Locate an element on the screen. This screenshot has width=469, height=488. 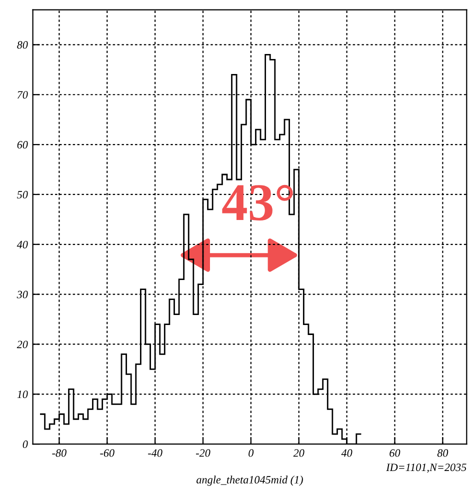
y-tick-label: 70 is located at coordinates (23, 95).